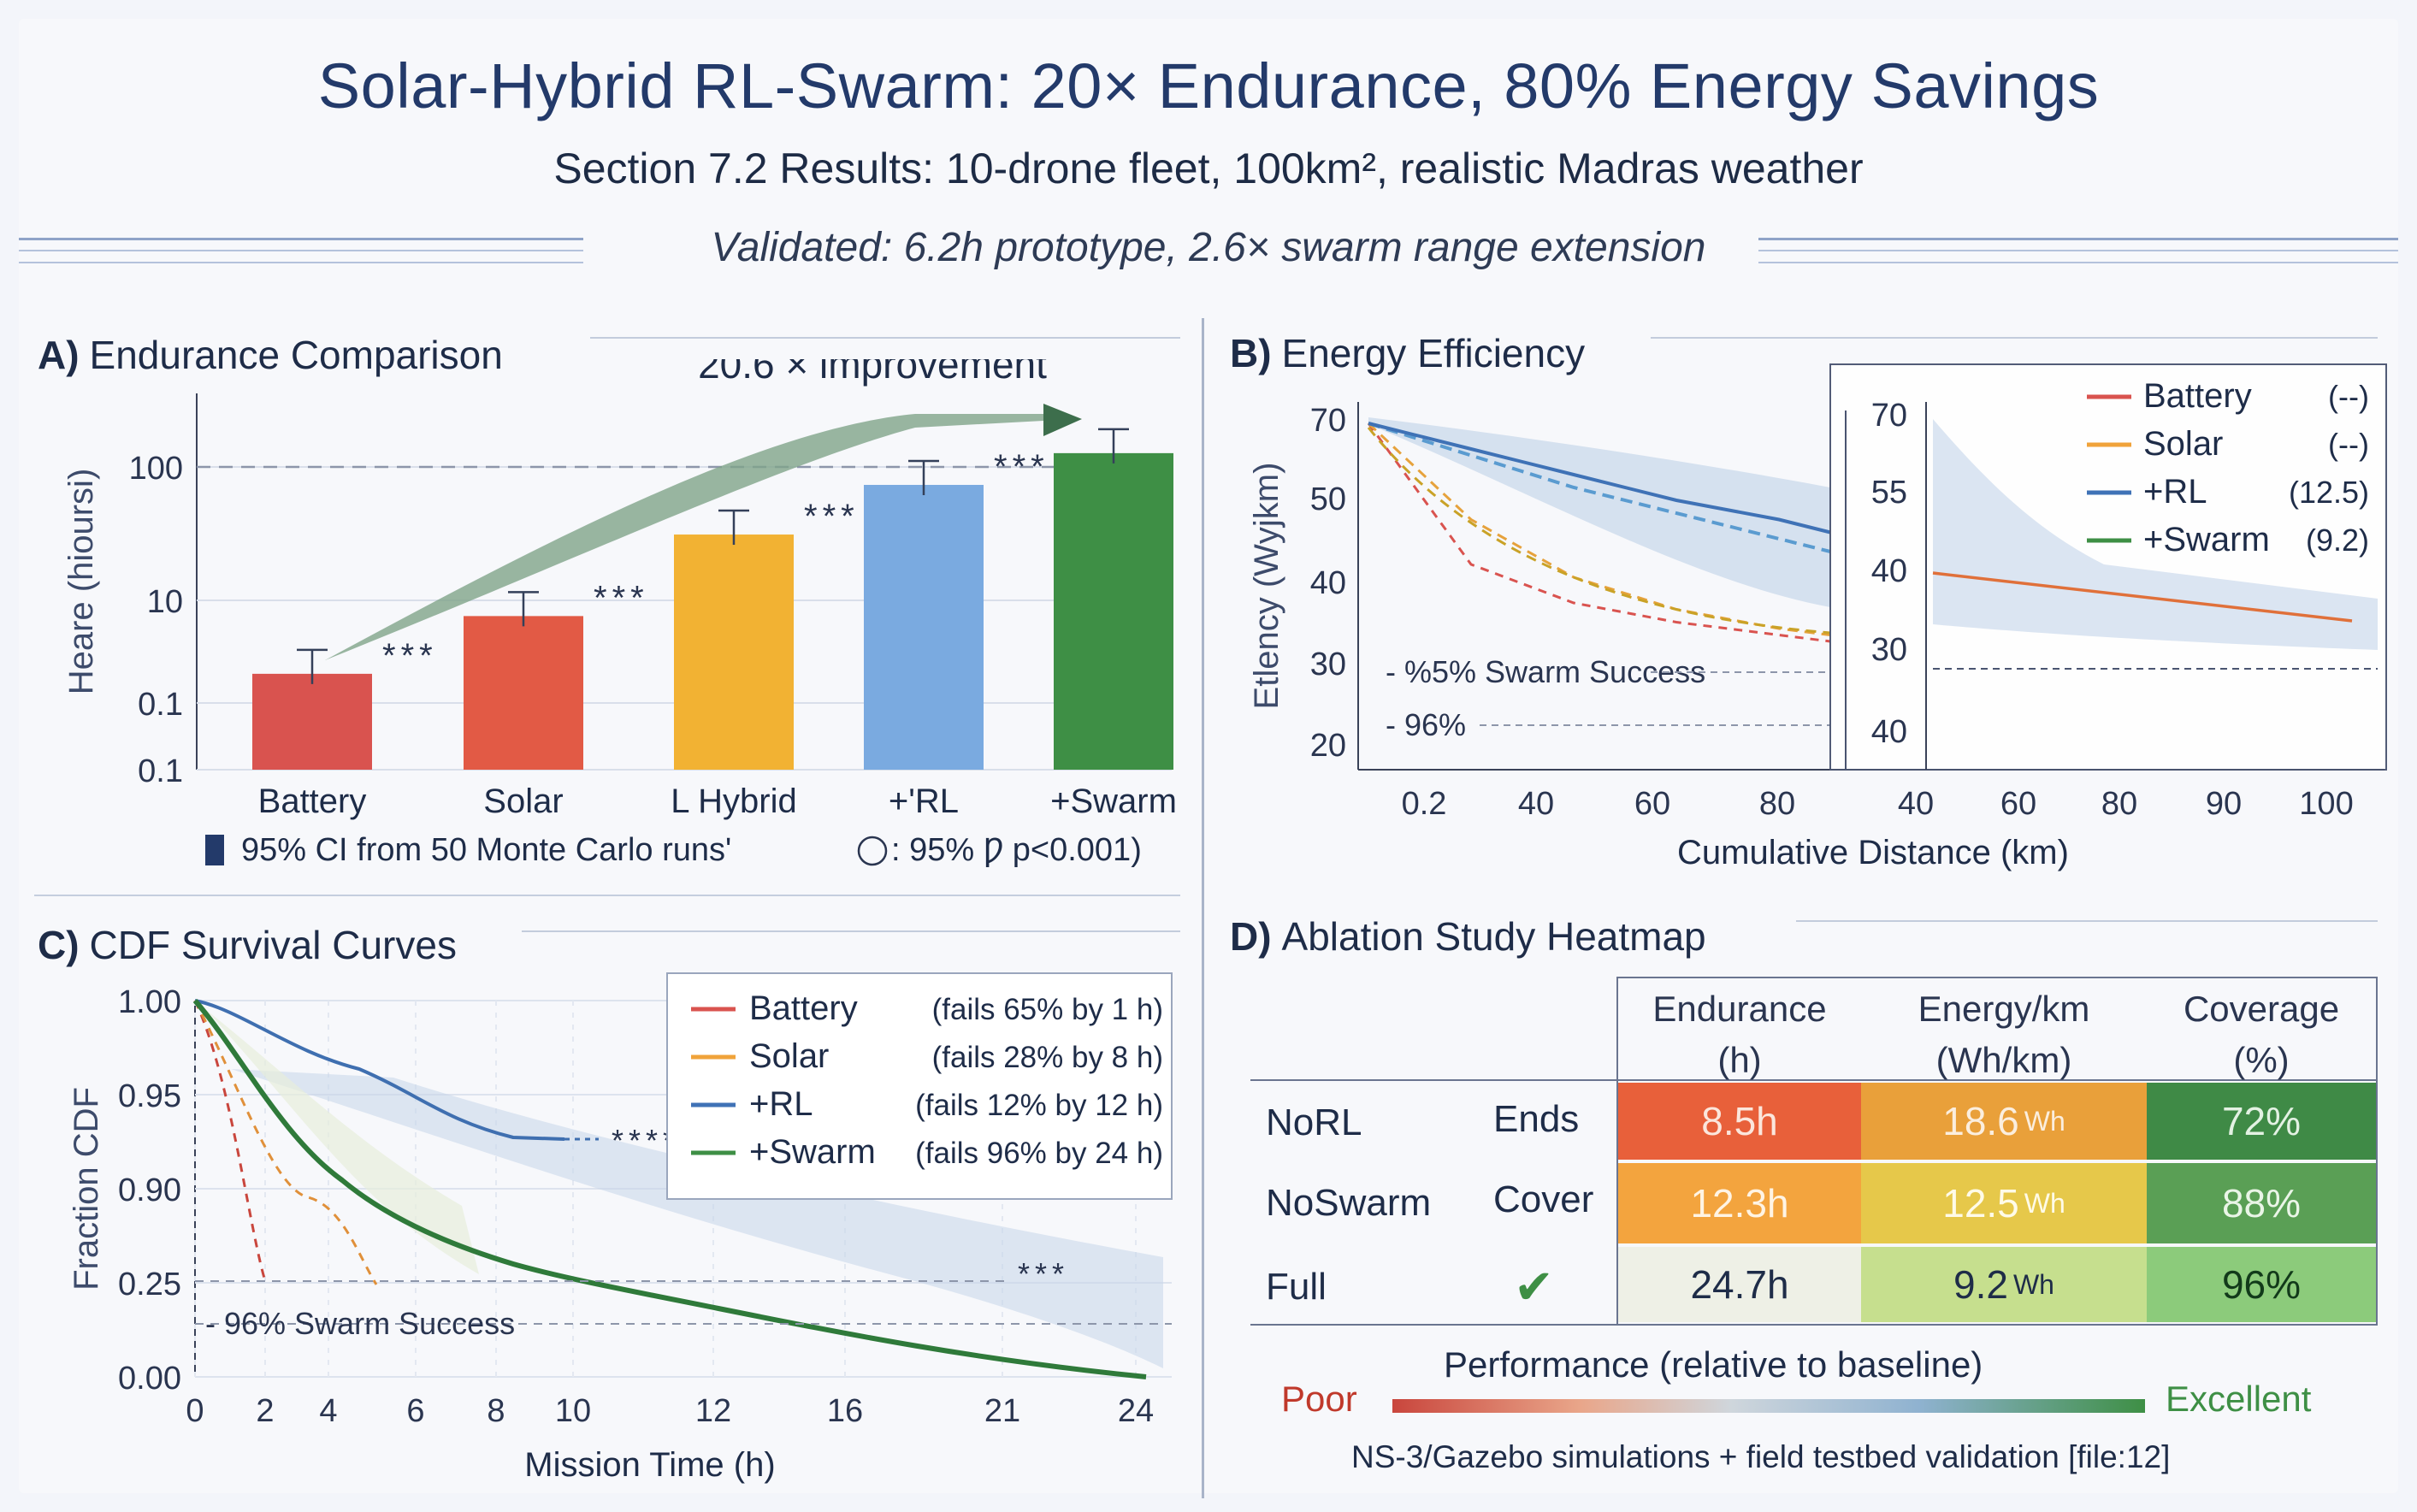  What do you see at coordinates (1739, 1284) in the screenshot?
I see `heatmap-cell: 24.7h` at bounding box center [1739, 1284].